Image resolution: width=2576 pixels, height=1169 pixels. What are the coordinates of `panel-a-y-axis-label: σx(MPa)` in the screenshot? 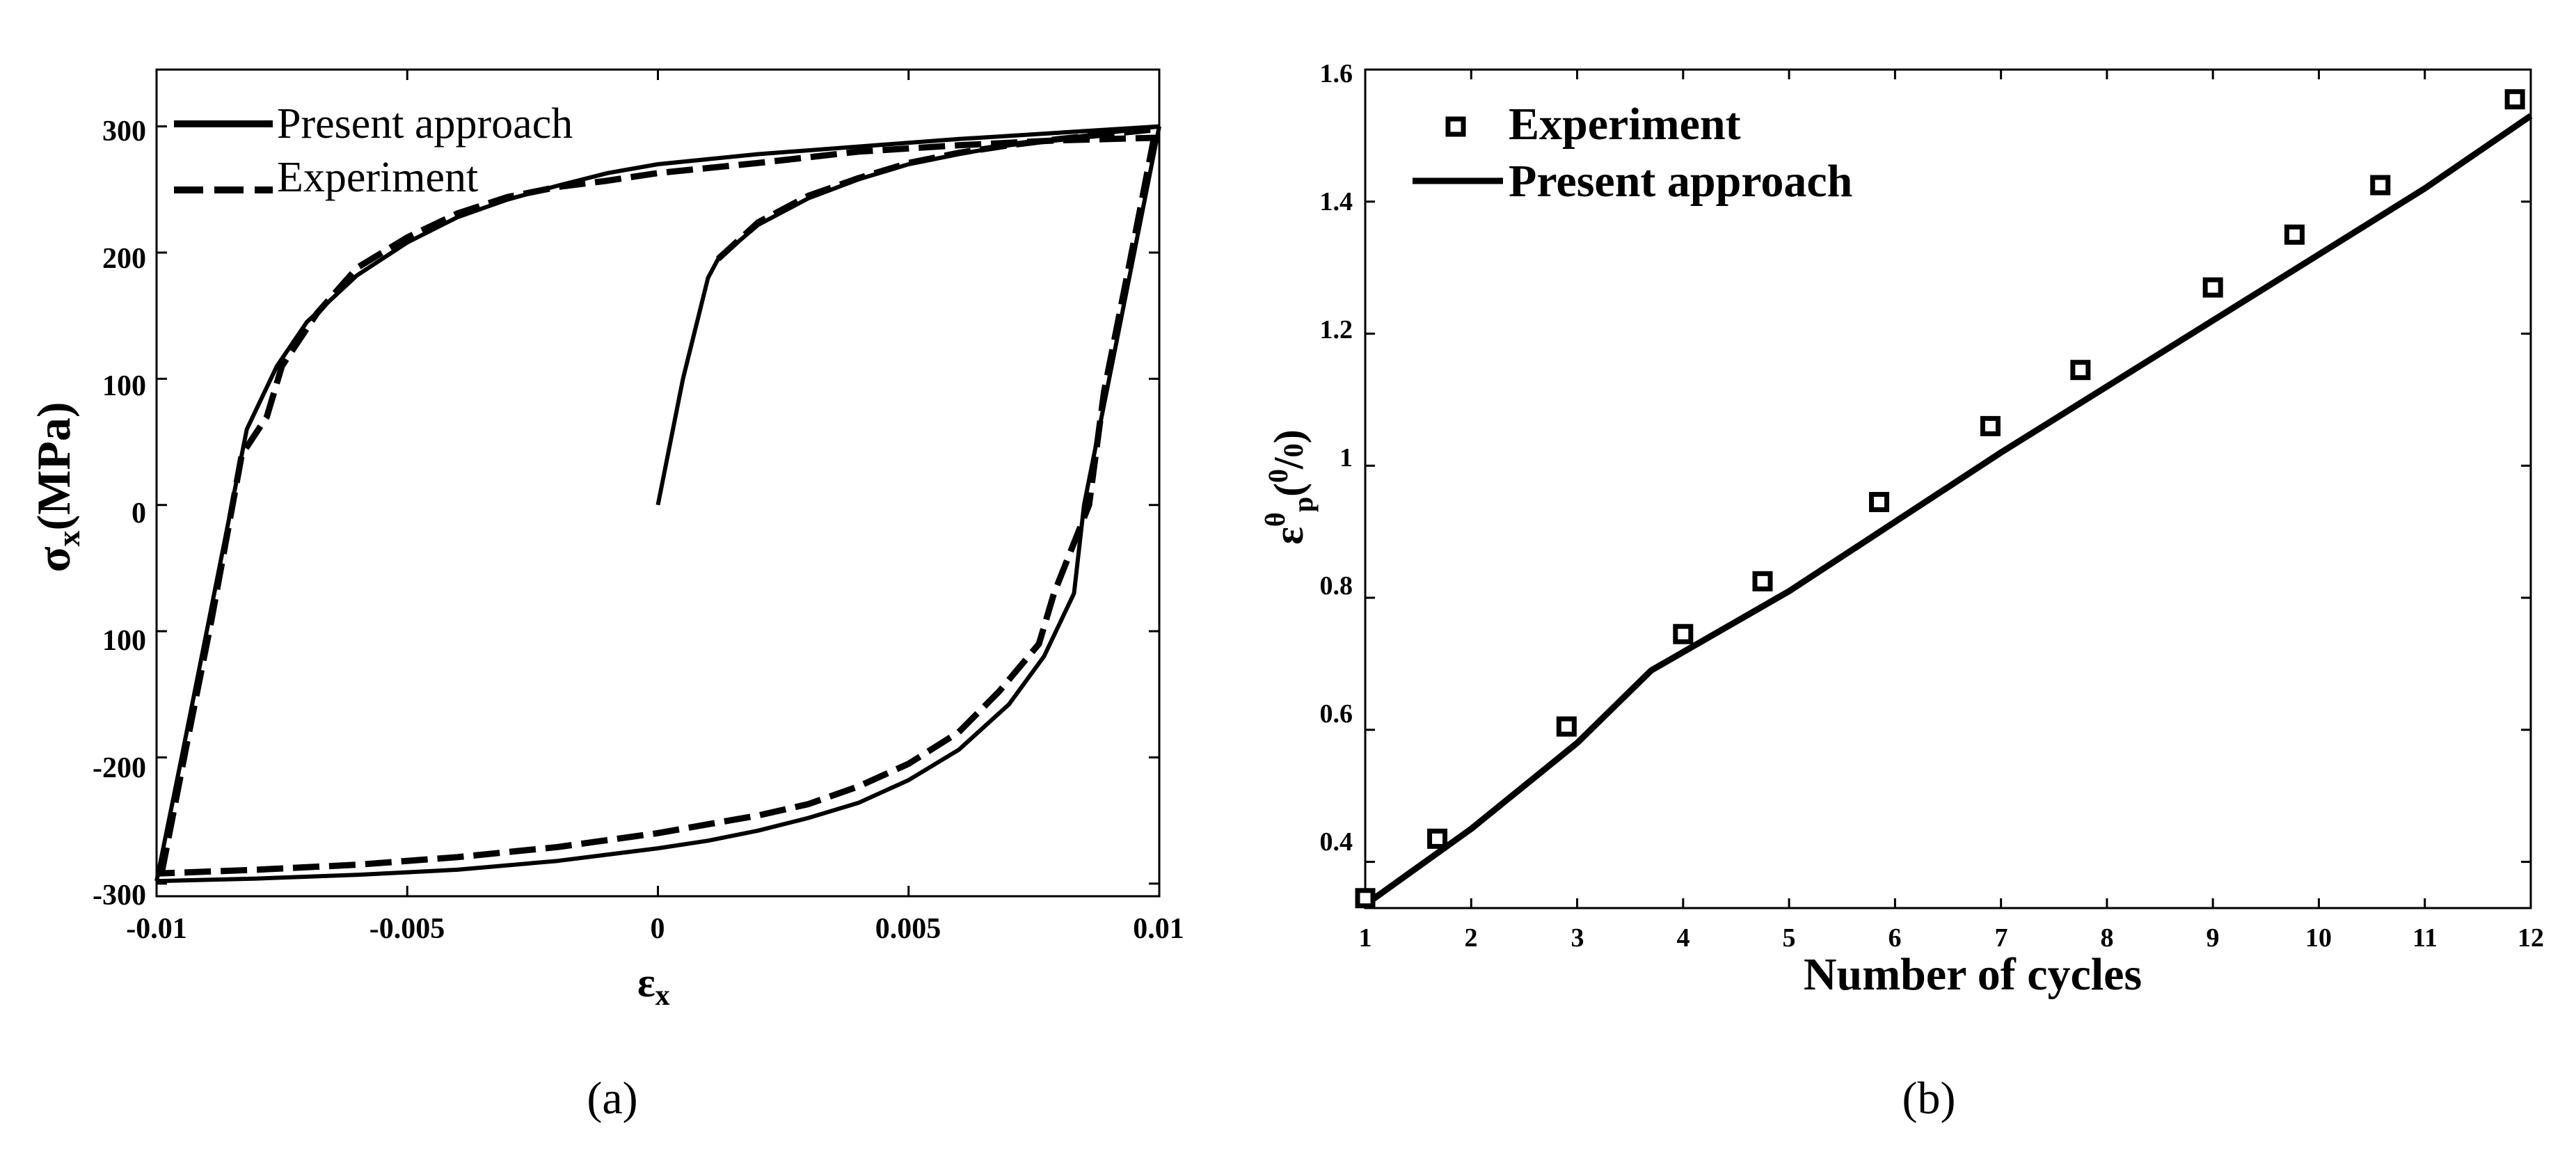 It's located at (56, 486).